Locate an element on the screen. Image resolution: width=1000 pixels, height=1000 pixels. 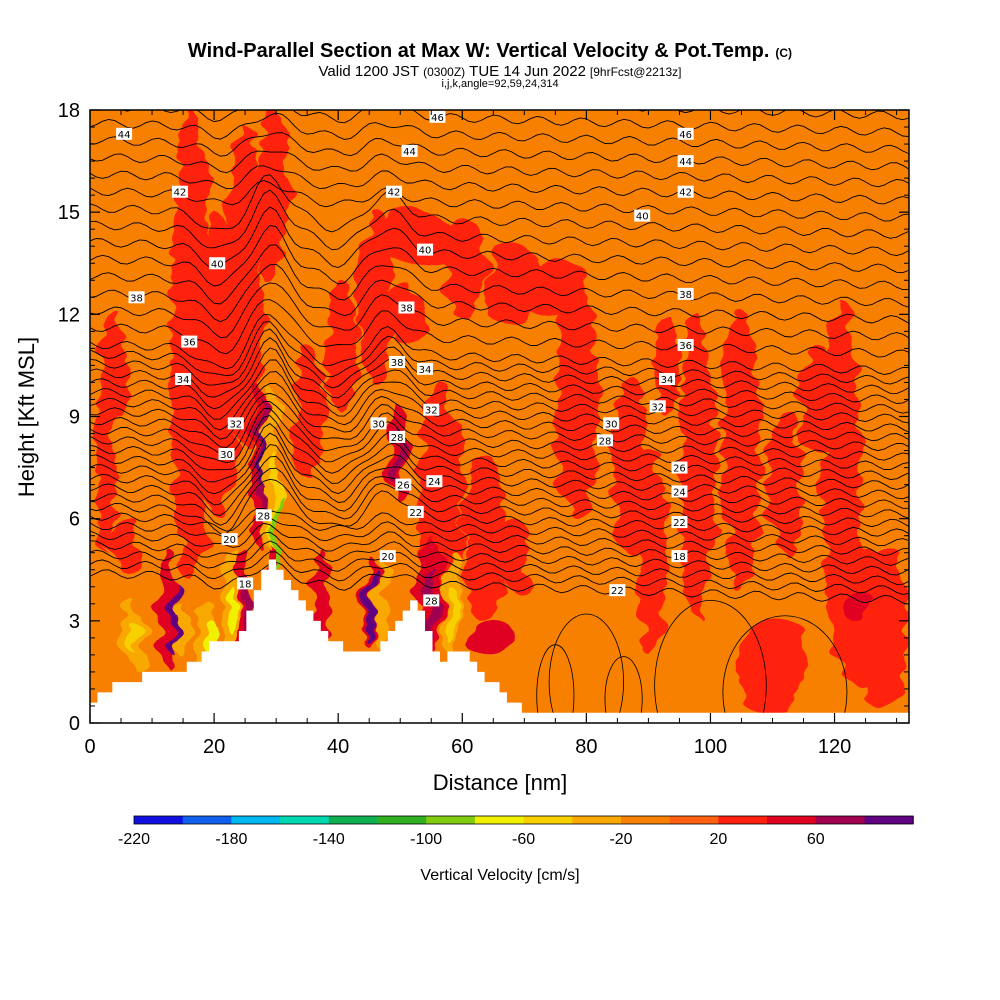
contour-label: 38 is located at coordinates (136, 297).